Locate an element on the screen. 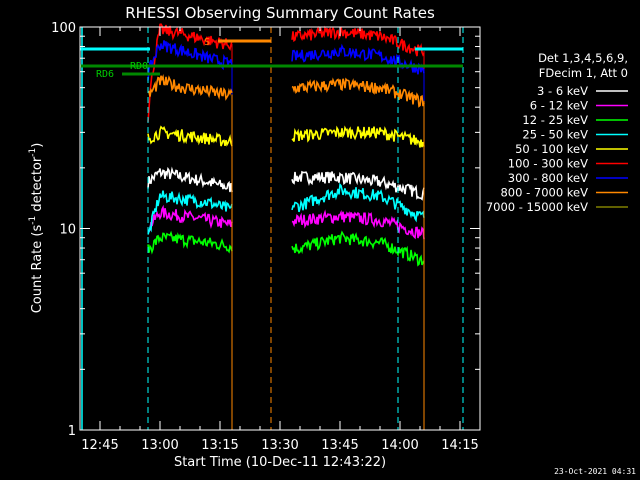 The image size is (640, 480). s-annotation: S is located at coordinates (207, 42).